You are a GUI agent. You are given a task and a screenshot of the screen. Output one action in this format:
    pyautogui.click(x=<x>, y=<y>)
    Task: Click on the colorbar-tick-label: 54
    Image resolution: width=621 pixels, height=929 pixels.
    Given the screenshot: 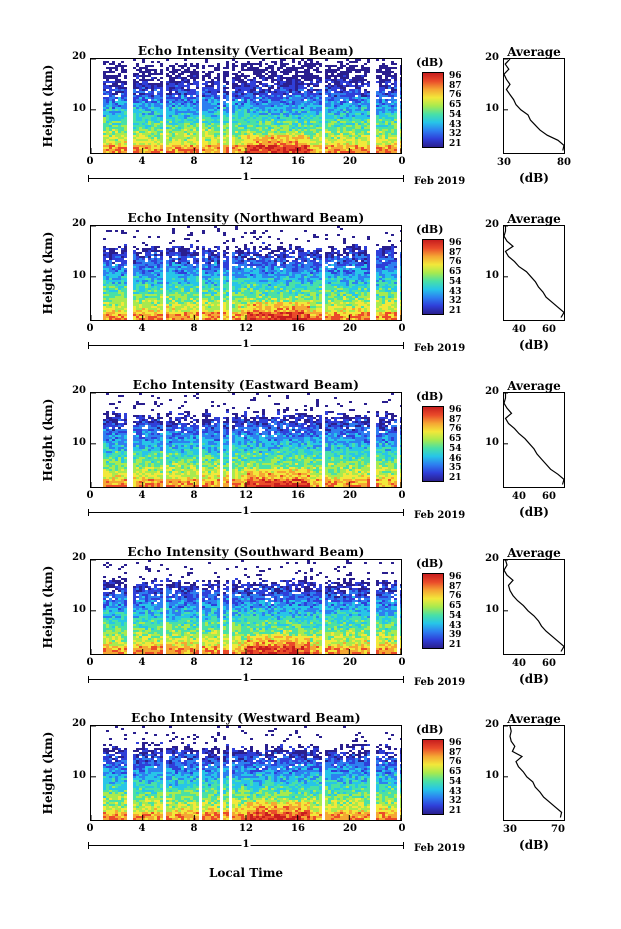 What is the action you would take?
    pyautogui.click(x=455, y=615)
    